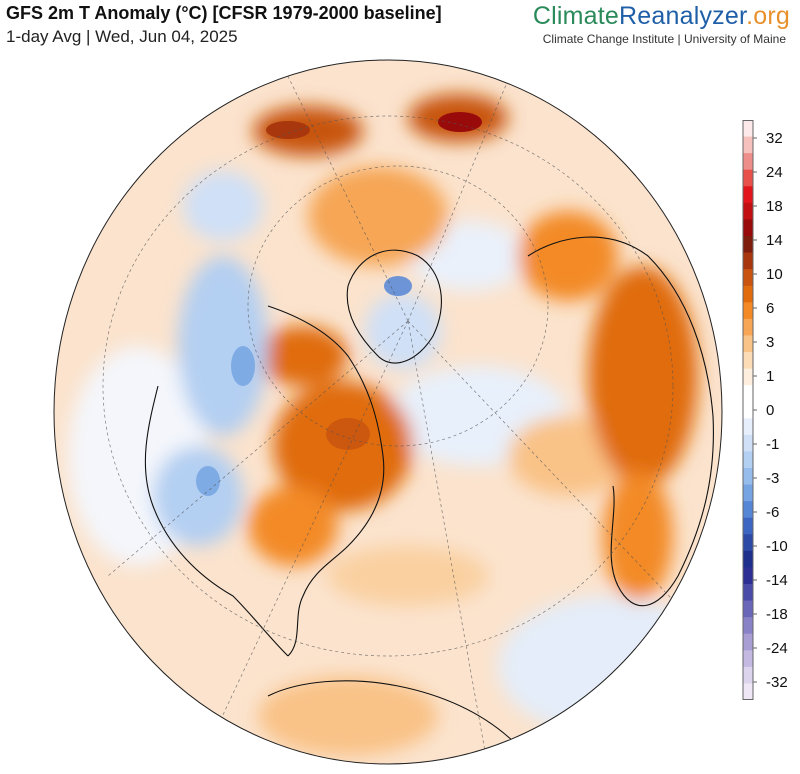 The height and width of the screenshot is (774, 800). I want to click on colorbar-tick-label: 24, so click(774, 172).